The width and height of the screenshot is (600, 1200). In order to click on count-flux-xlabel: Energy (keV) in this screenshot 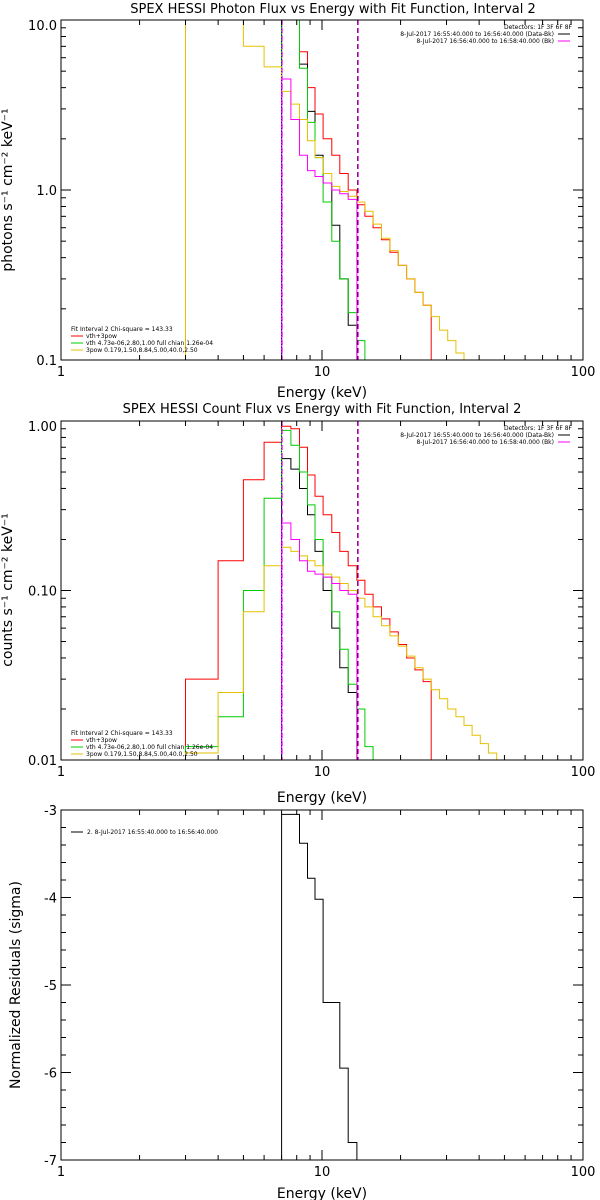, I will do `click(322, 798)`.